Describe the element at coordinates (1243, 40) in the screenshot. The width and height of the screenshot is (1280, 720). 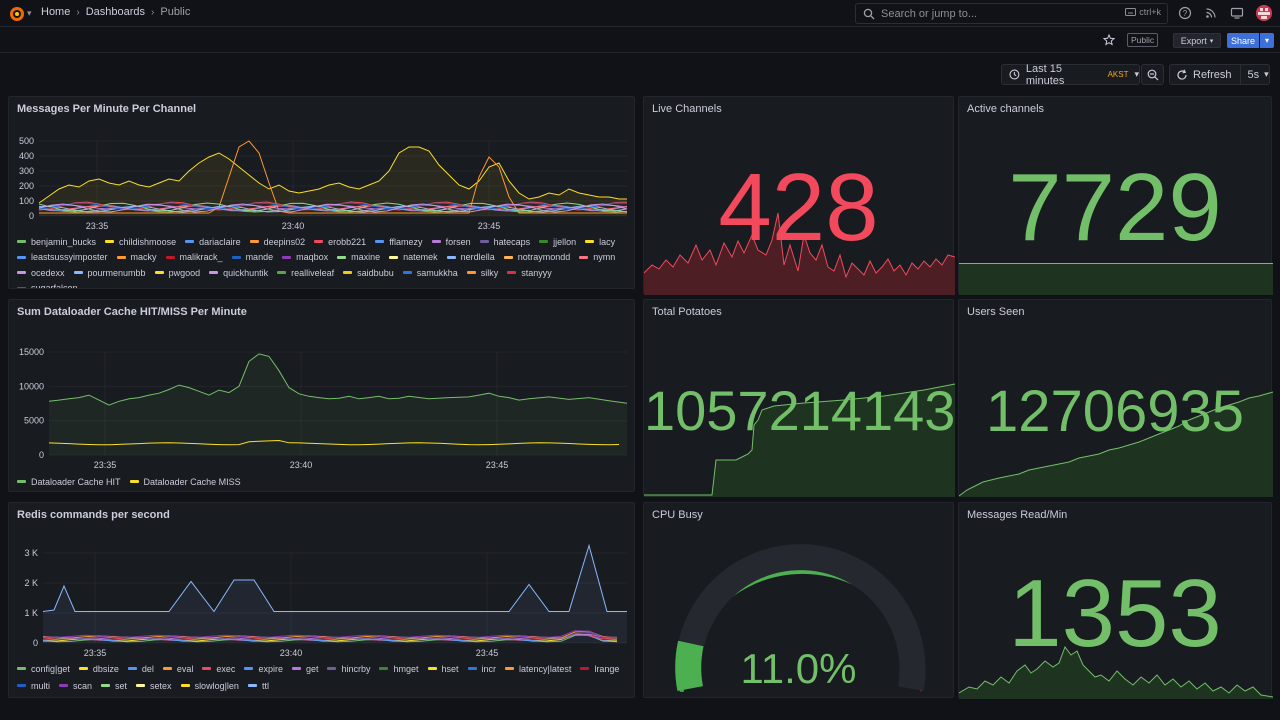
I see `share-button: Share` at that location.